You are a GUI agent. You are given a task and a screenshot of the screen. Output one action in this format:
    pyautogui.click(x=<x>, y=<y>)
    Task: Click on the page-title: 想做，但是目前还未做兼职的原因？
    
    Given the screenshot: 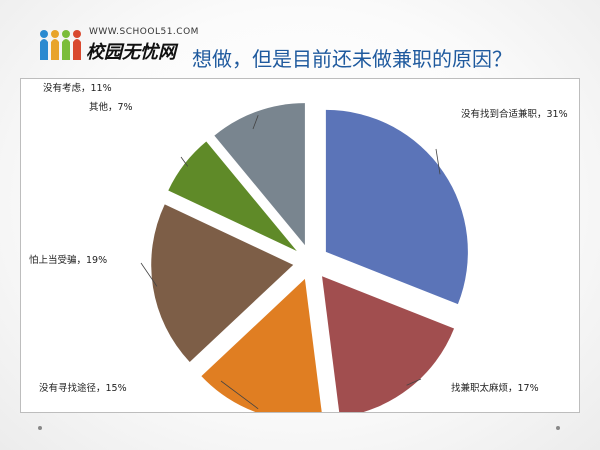 What is the action you would take?
    pyautogui.click(x=352, y=59)
    